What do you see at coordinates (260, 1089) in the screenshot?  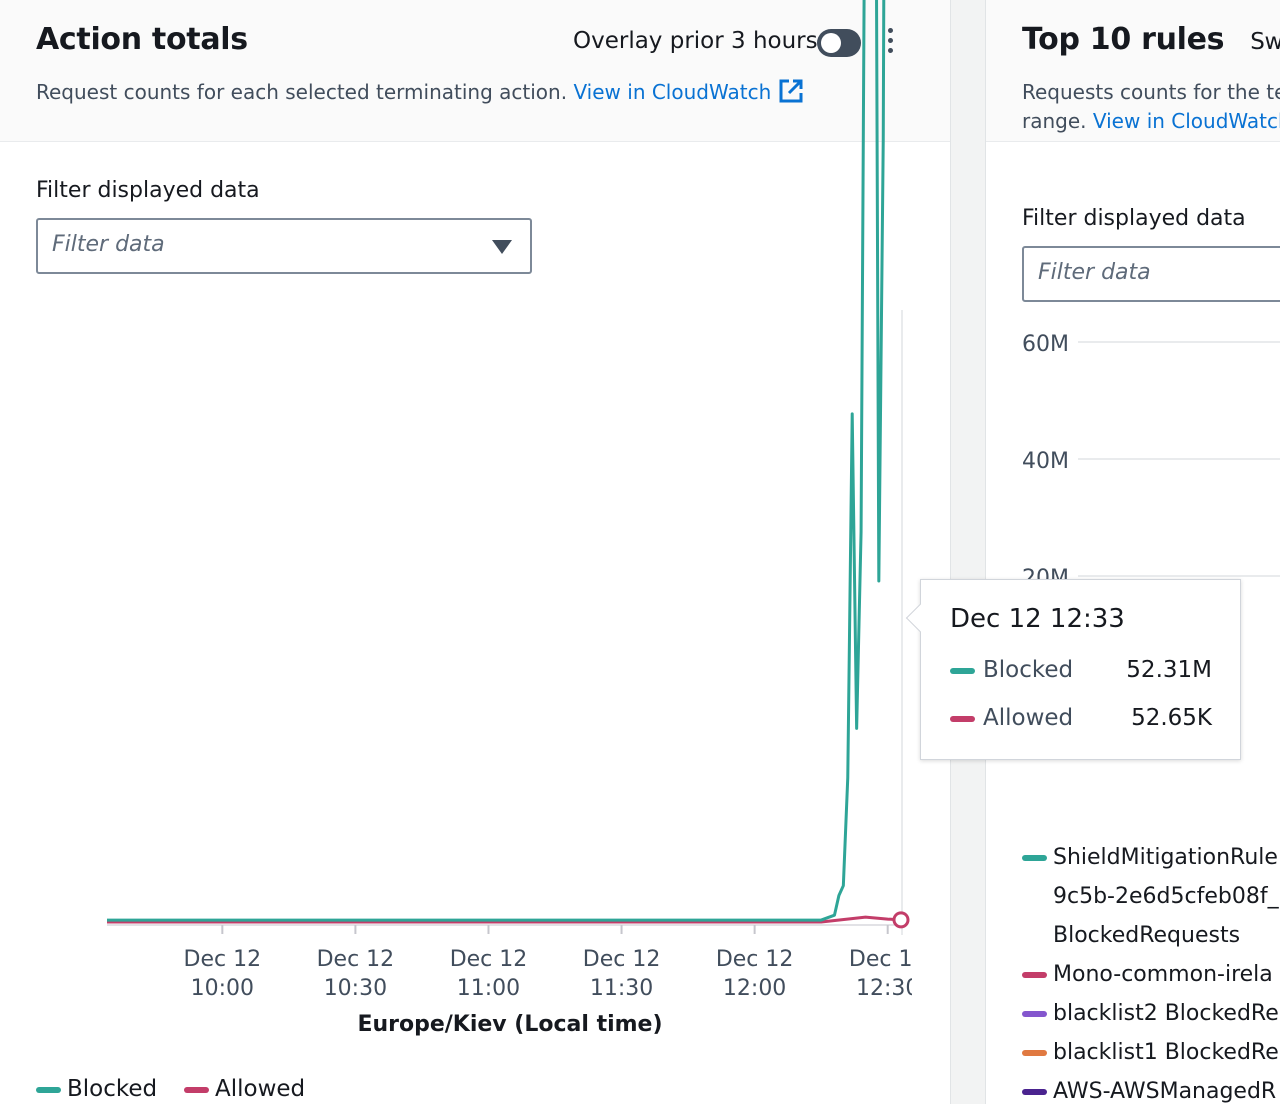 I see `legend-label: Allowed` at bounding box center [260, 1089].